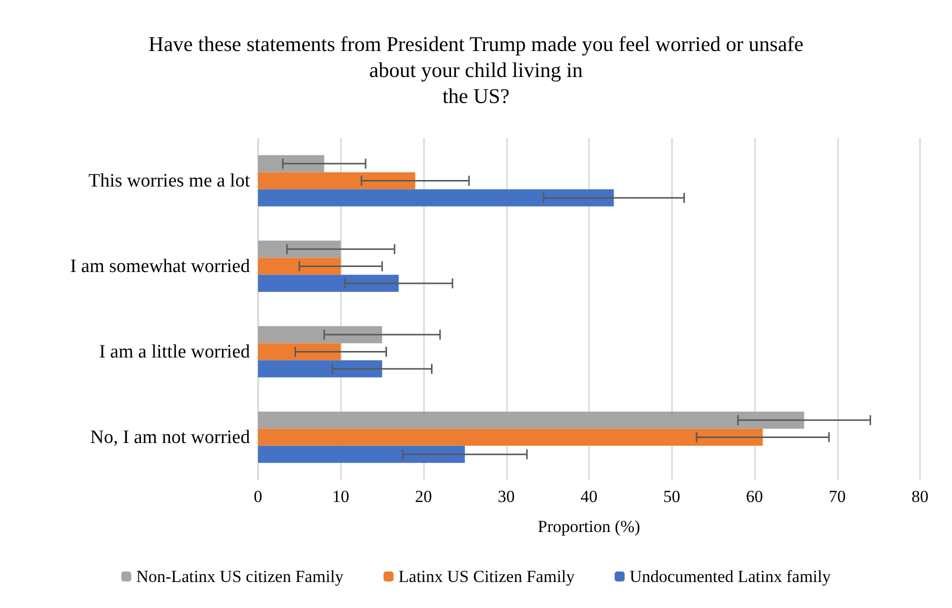 Image resolution: width=952 pixels, height=608 pixels. Describe the element at coordinates (341, 496) in the screenshot. I see `x-tick-label: 10` at that location.